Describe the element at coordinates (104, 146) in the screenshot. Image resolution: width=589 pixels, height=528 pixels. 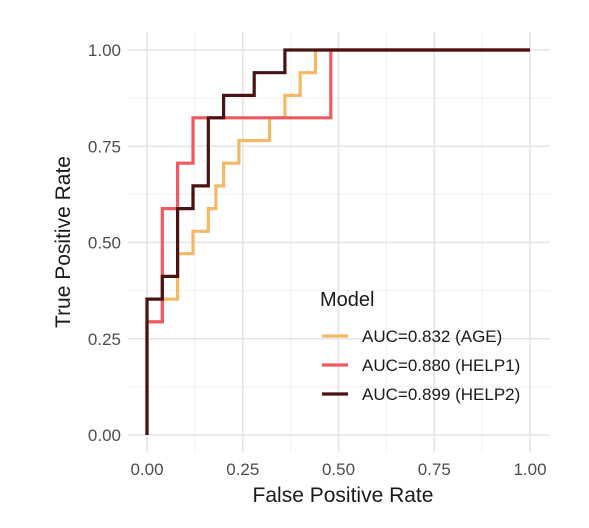
I see `y-tick-label: 0.75` at that location.